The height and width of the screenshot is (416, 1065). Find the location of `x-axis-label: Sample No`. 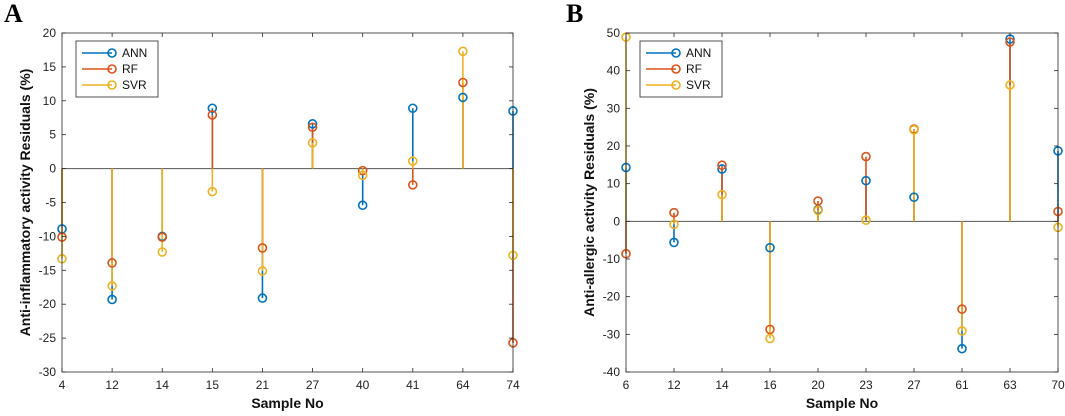

x-axis-label: Sample No is located at coordinates (287, 403).